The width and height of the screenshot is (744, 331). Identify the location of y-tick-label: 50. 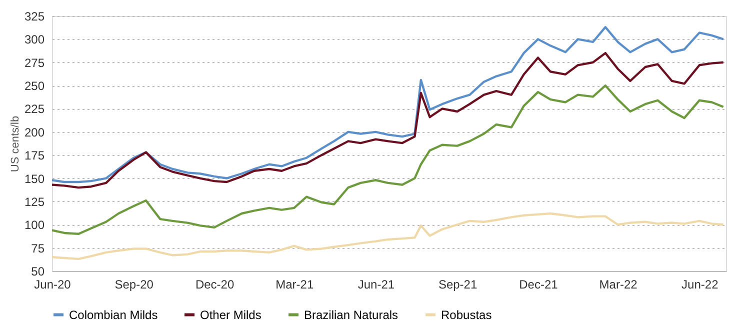
(38, 271).